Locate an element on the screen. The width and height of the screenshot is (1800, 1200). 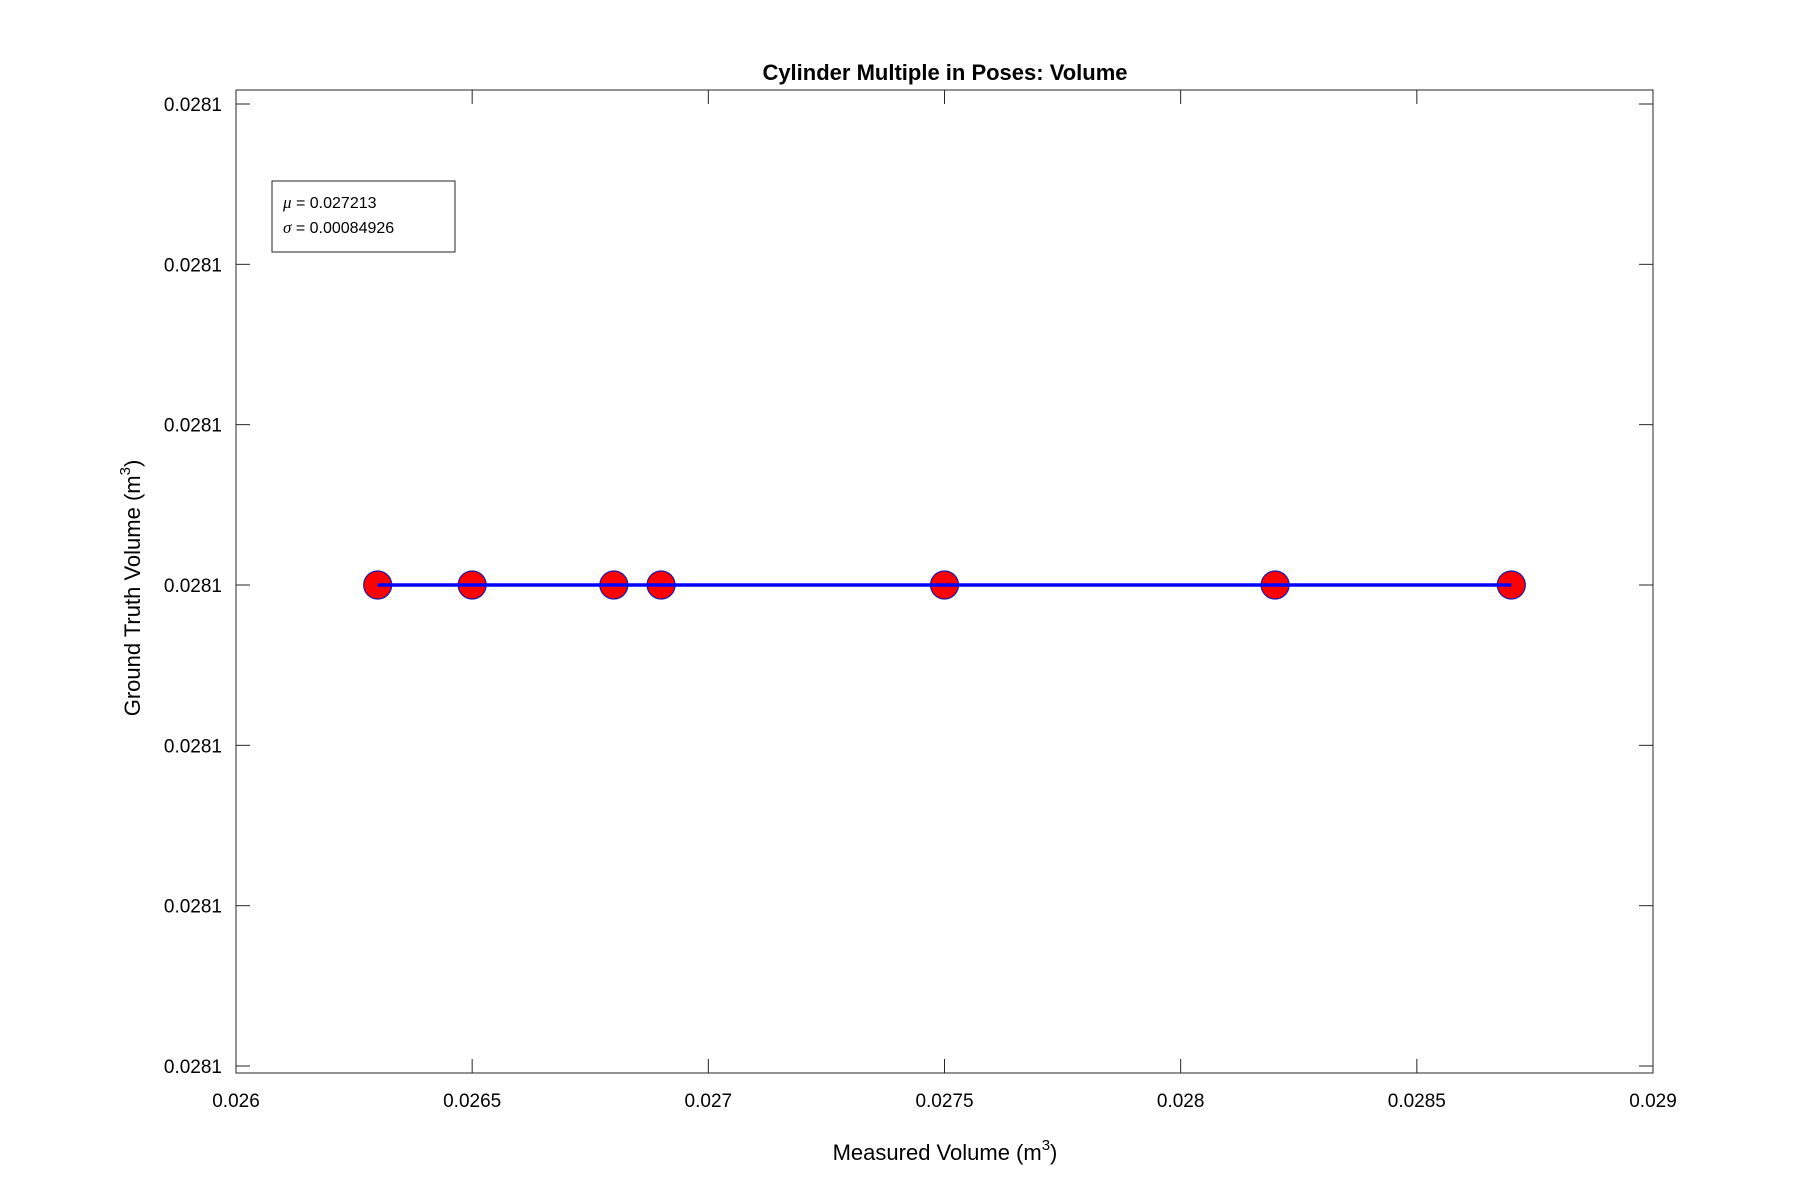
x-tick-label: 0.0275 is located at coordinates (944, 1101).